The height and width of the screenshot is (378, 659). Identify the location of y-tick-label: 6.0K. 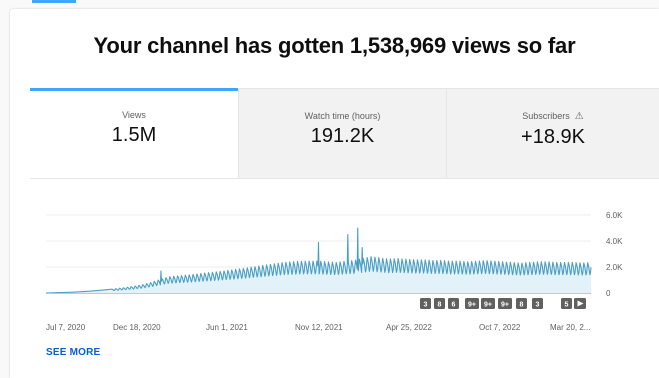
(614, 215).